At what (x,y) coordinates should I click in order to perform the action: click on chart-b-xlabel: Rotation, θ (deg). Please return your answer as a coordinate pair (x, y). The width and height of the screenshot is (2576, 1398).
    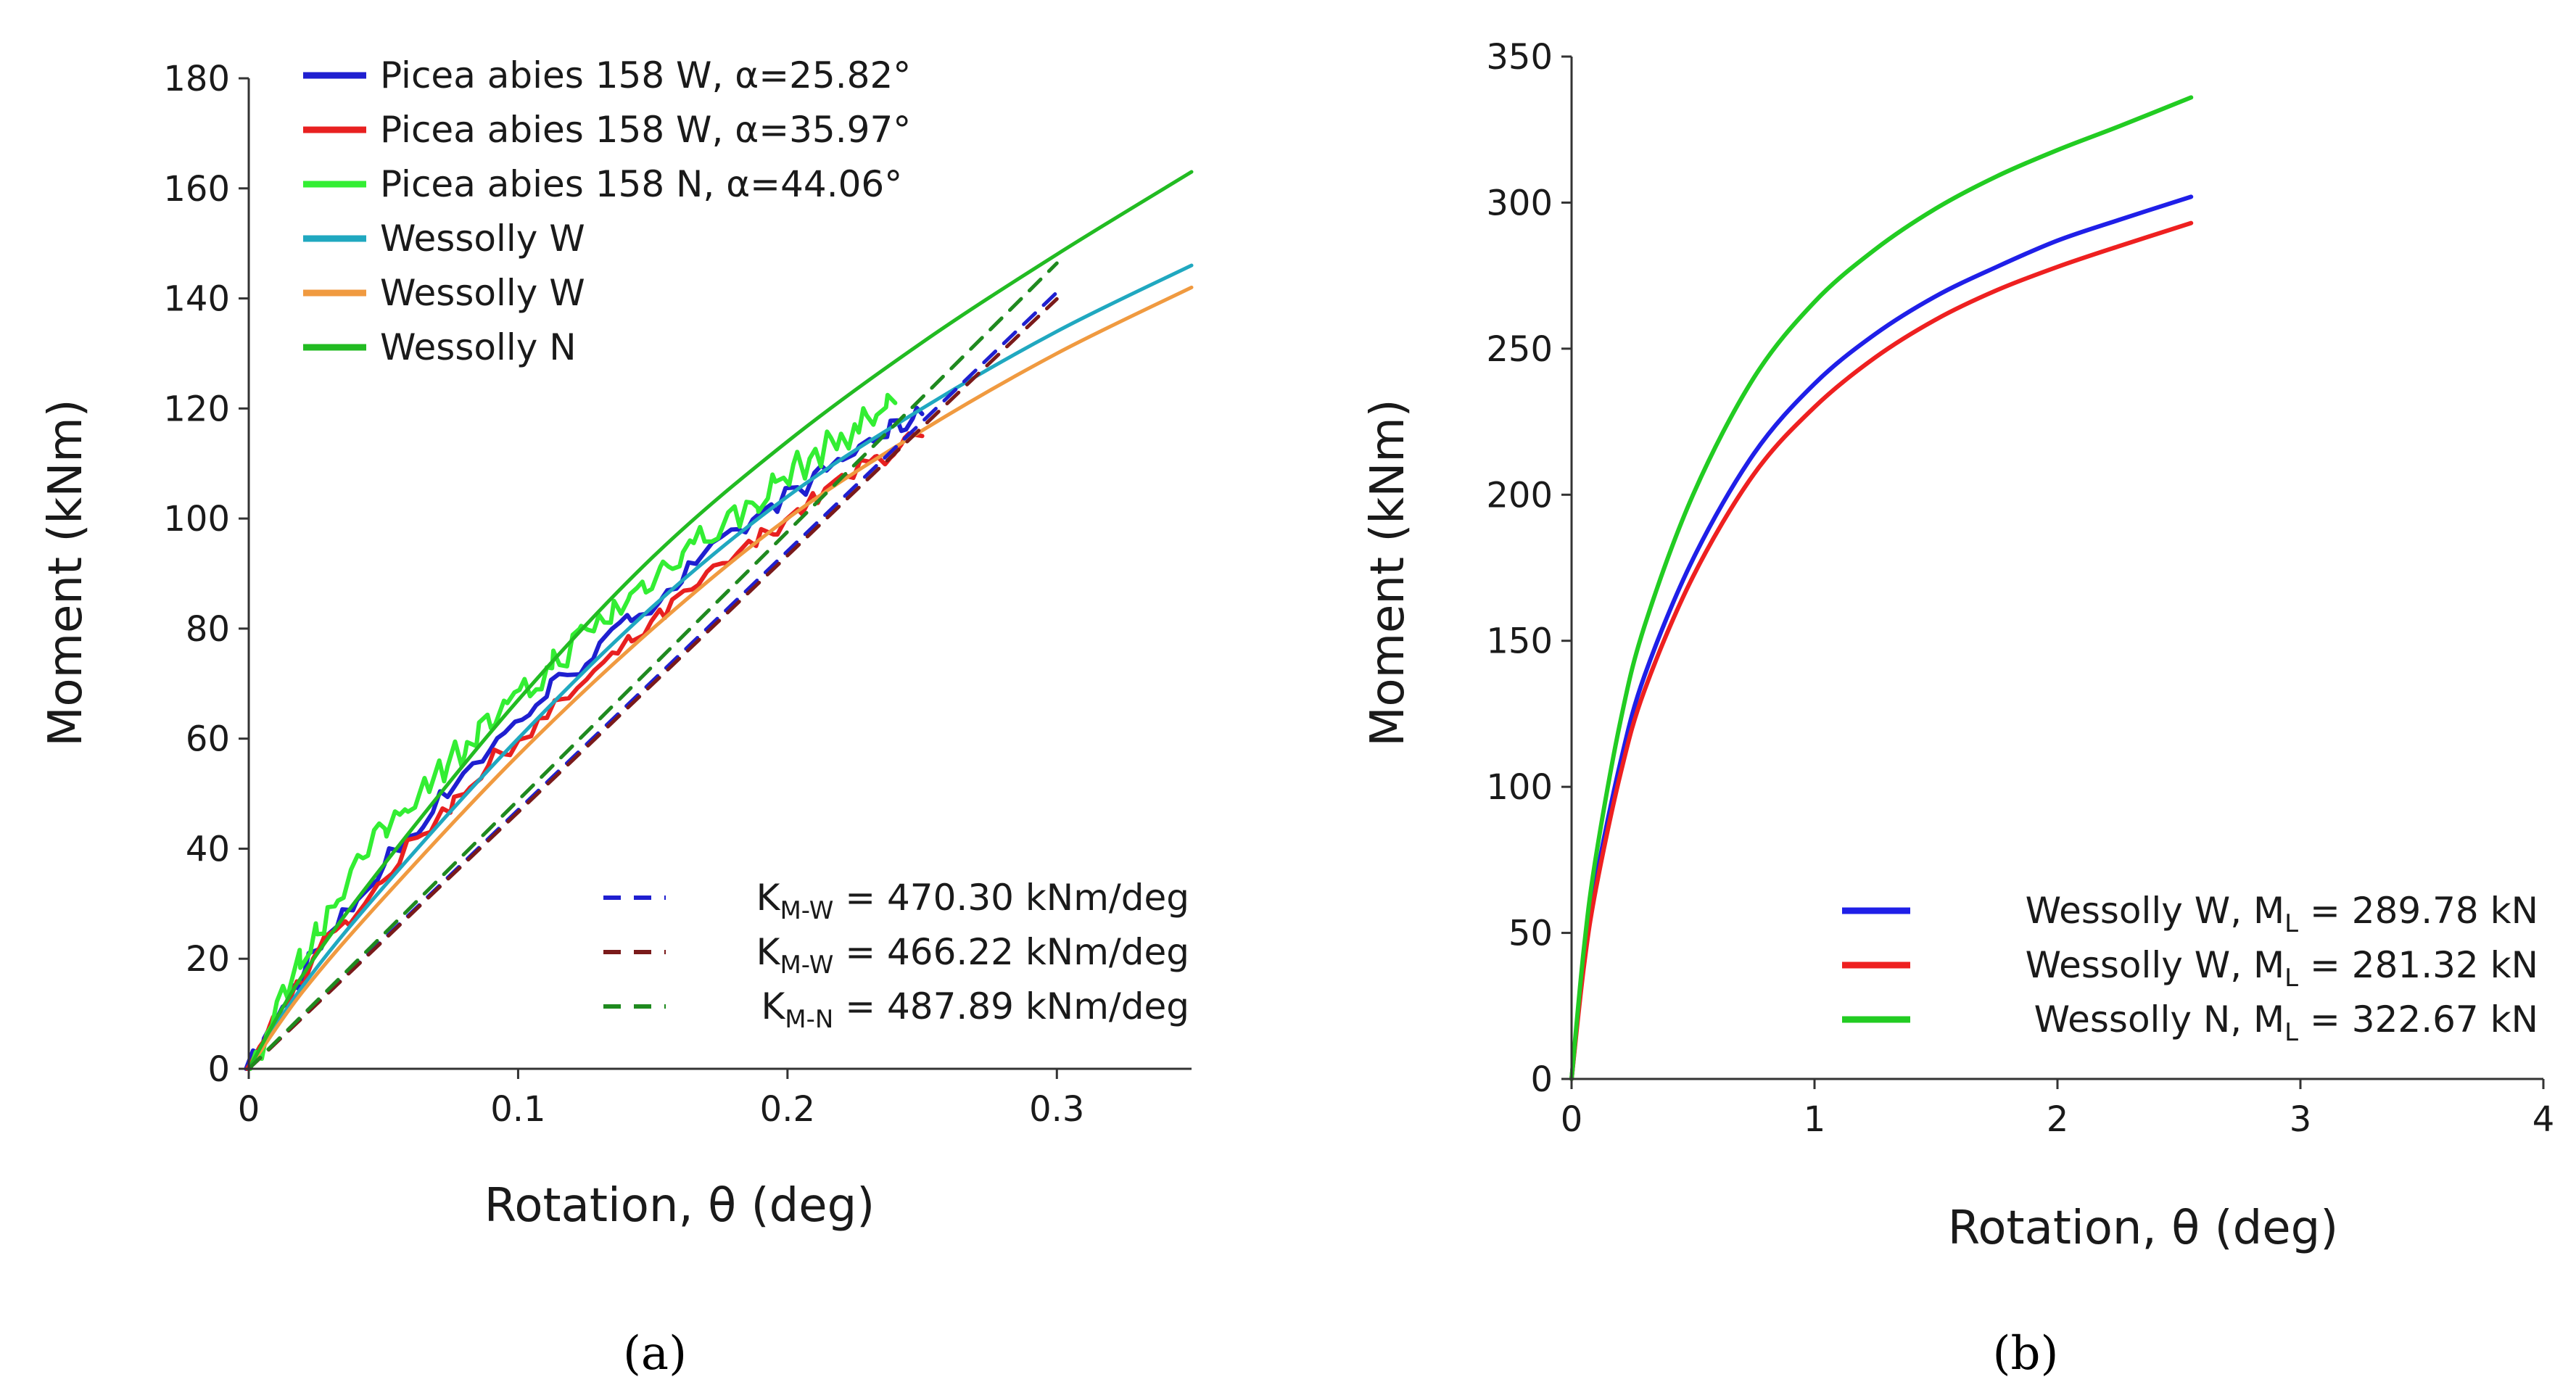
    Looking at the image, I should click on (2143, 1228).